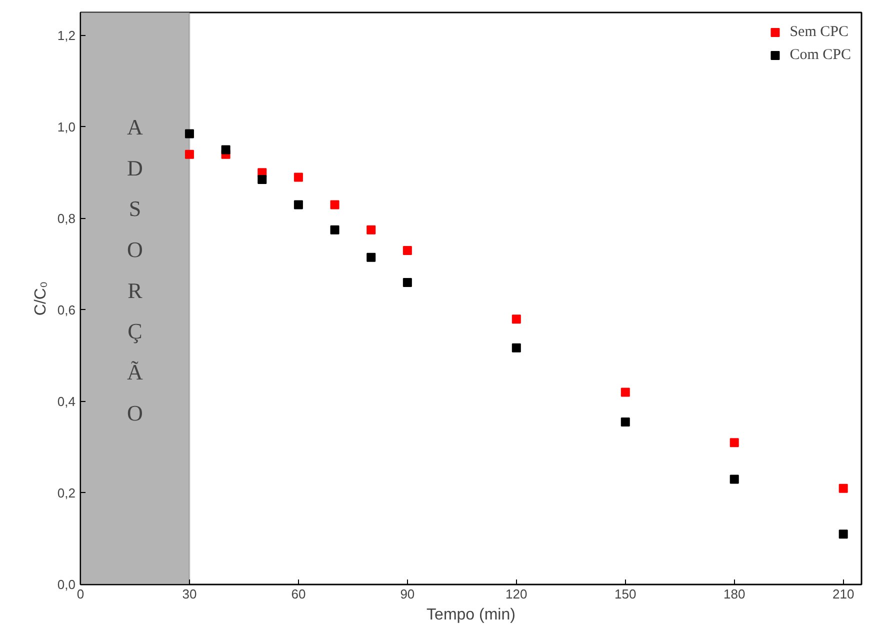  I want to click on x-tick-label: 180, so click(735, 594).